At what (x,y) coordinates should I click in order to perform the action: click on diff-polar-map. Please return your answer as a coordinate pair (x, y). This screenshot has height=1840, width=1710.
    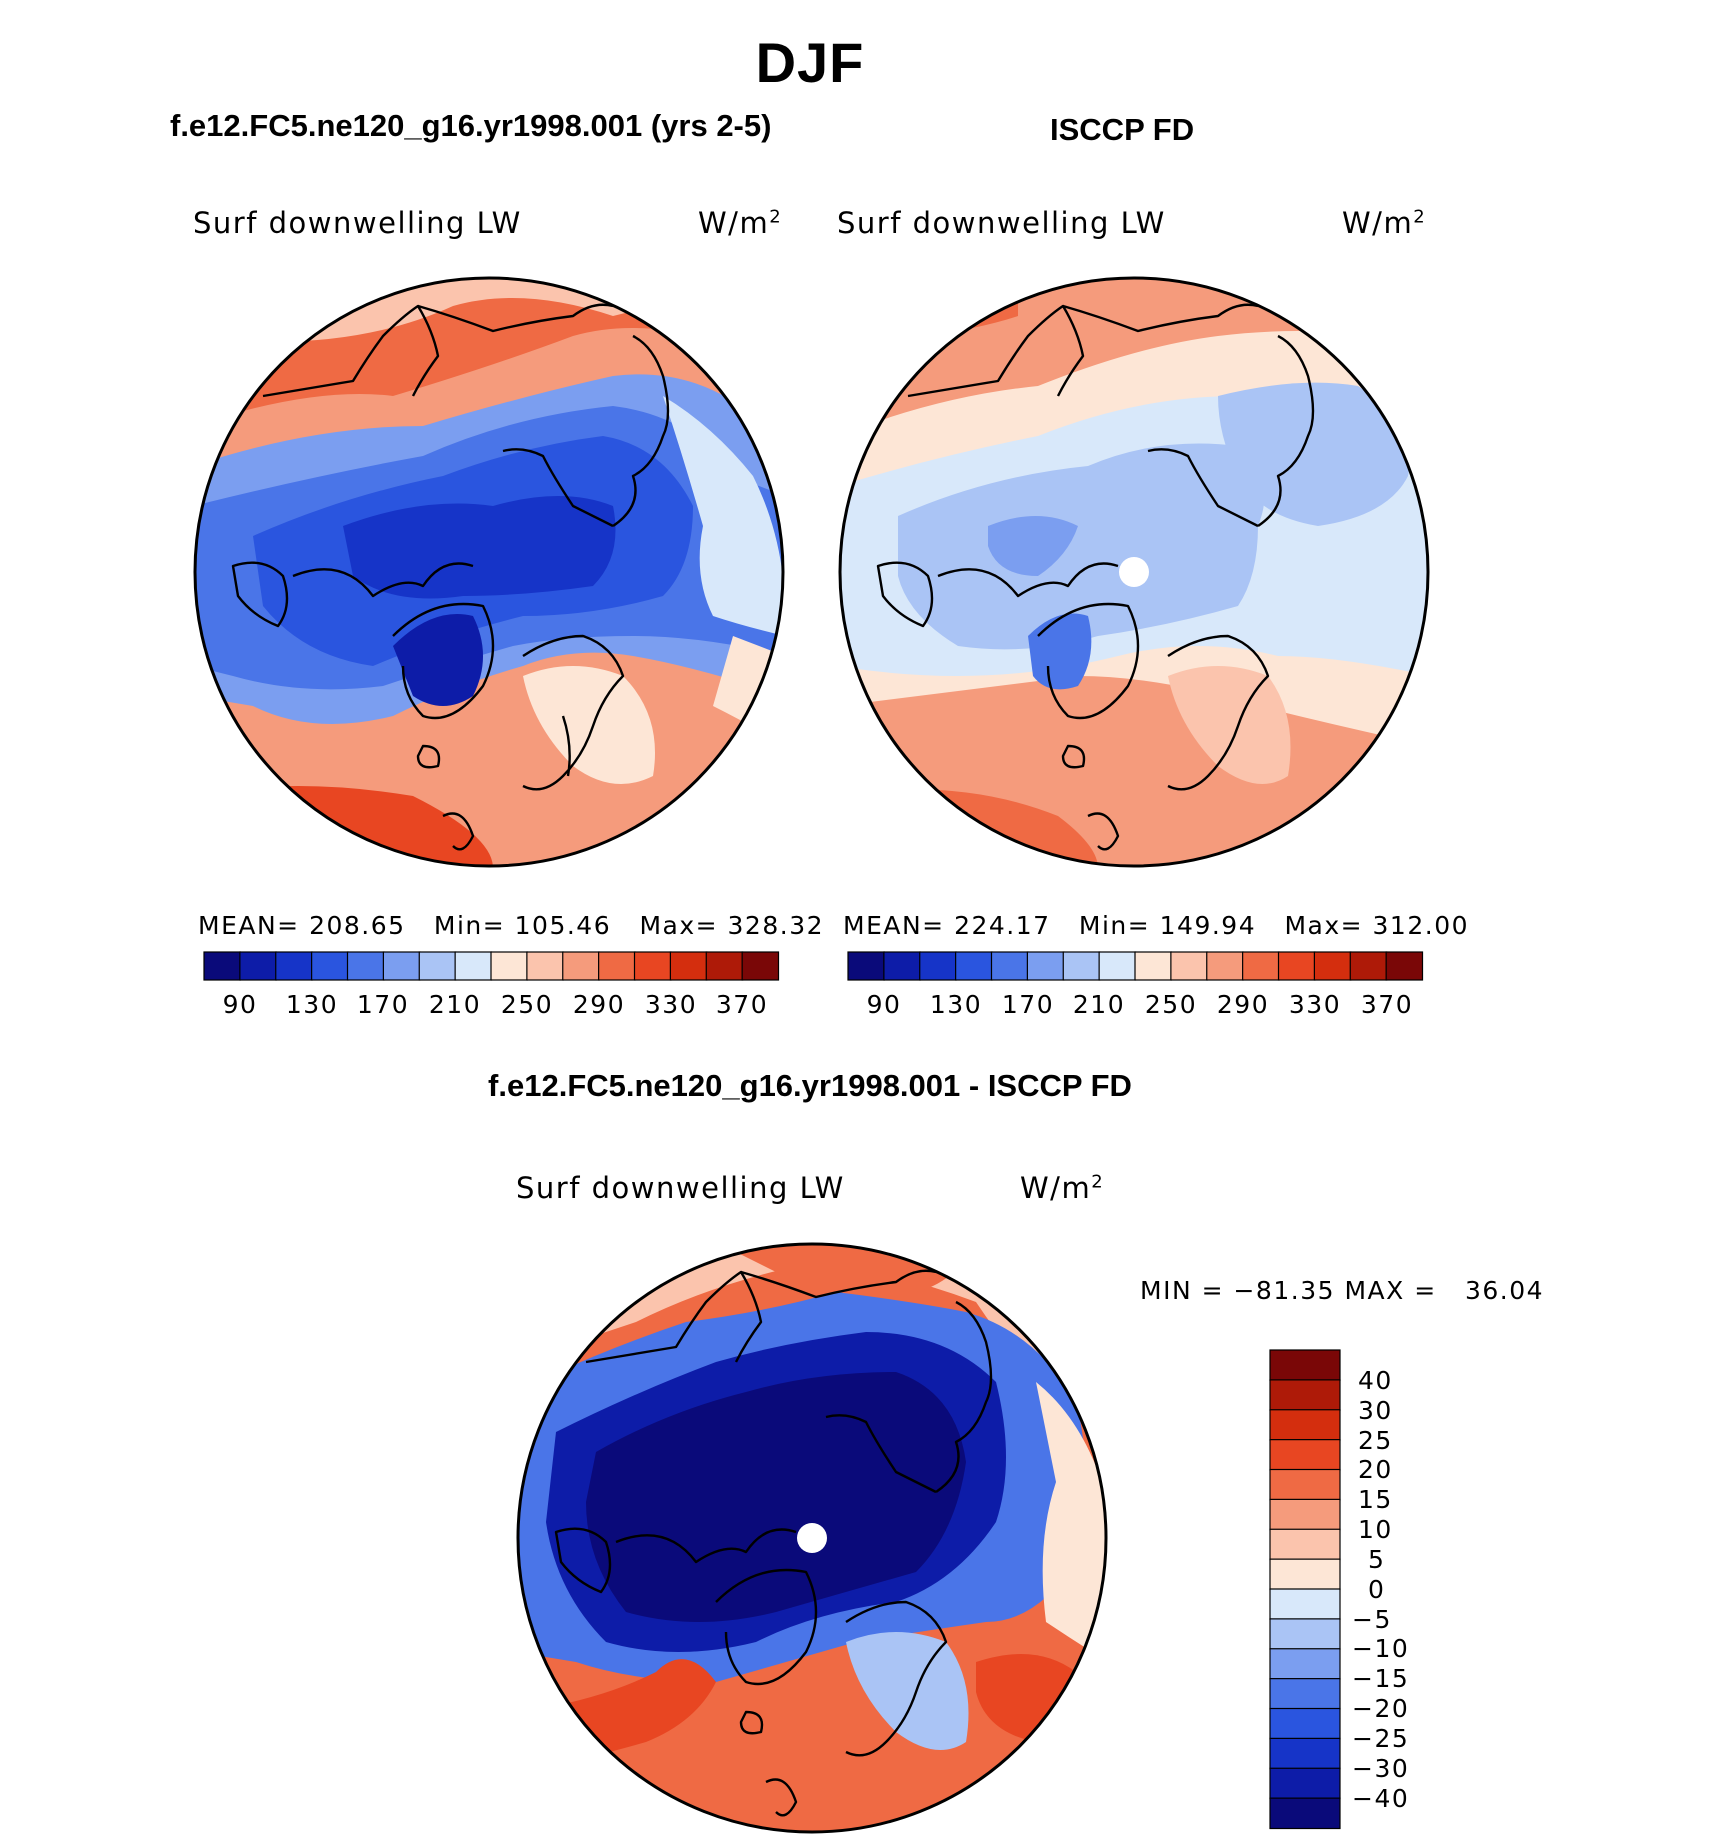
    Looking at the image, I should click on (812, 1538).